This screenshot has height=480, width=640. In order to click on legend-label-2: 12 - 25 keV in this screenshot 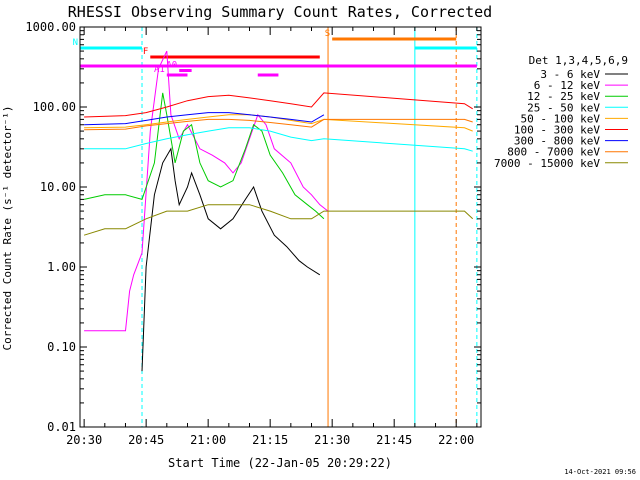, I will do `click(563, 96)`.